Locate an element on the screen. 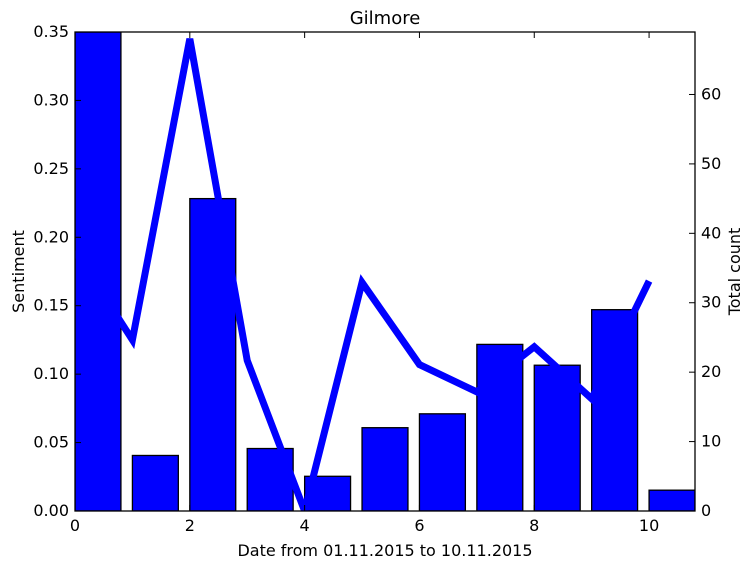  y2-axis-label: Total count is located at coordinates (734, 272).